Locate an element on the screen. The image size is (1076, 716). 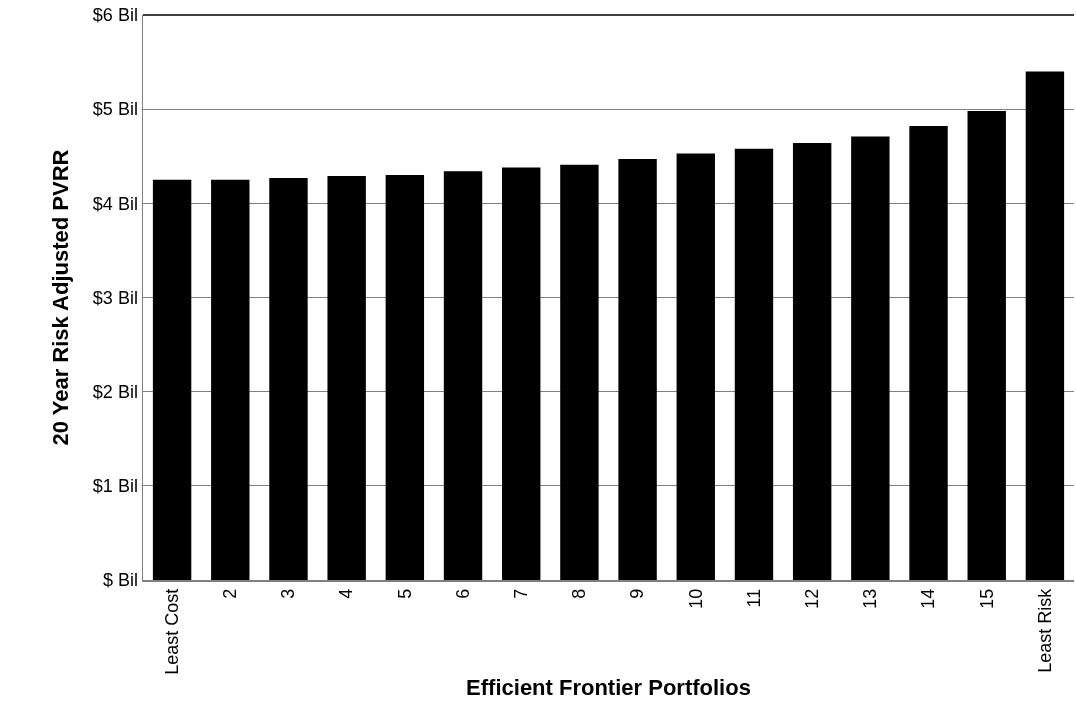
y-tick-label: $1 Bil is located at coordinates (115, 486).